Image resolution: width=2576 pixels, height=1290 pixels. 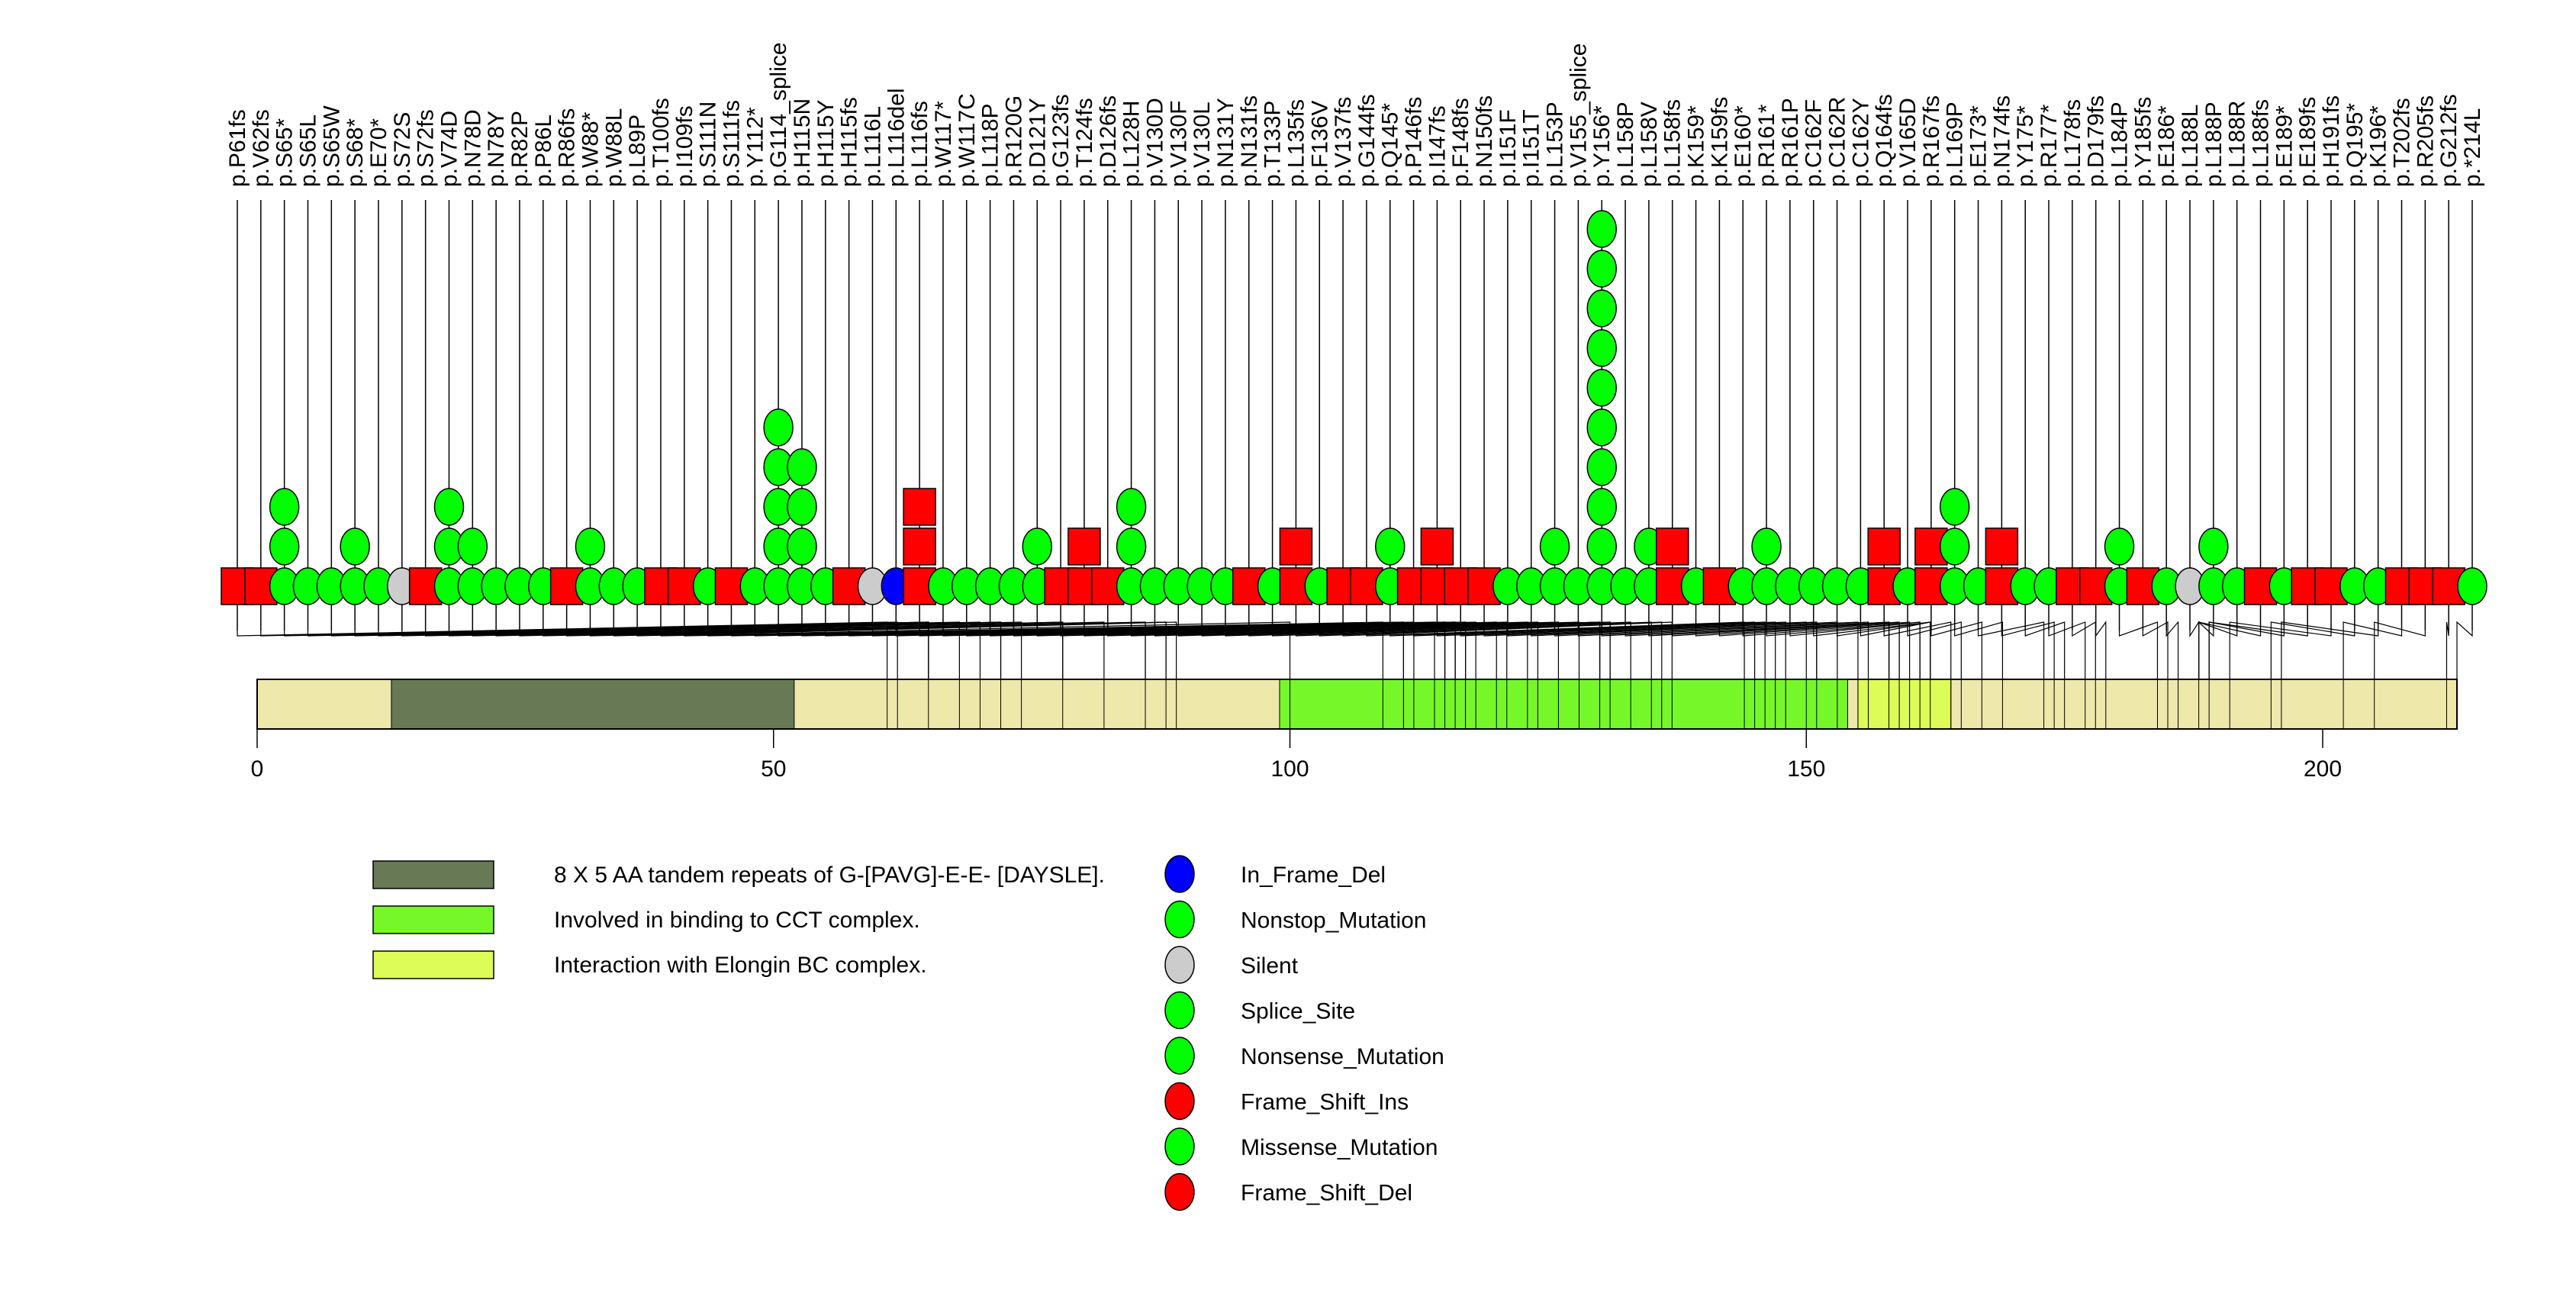 I want to click on mutation-label: p.V155_splice, so click(x=1578, y=116).